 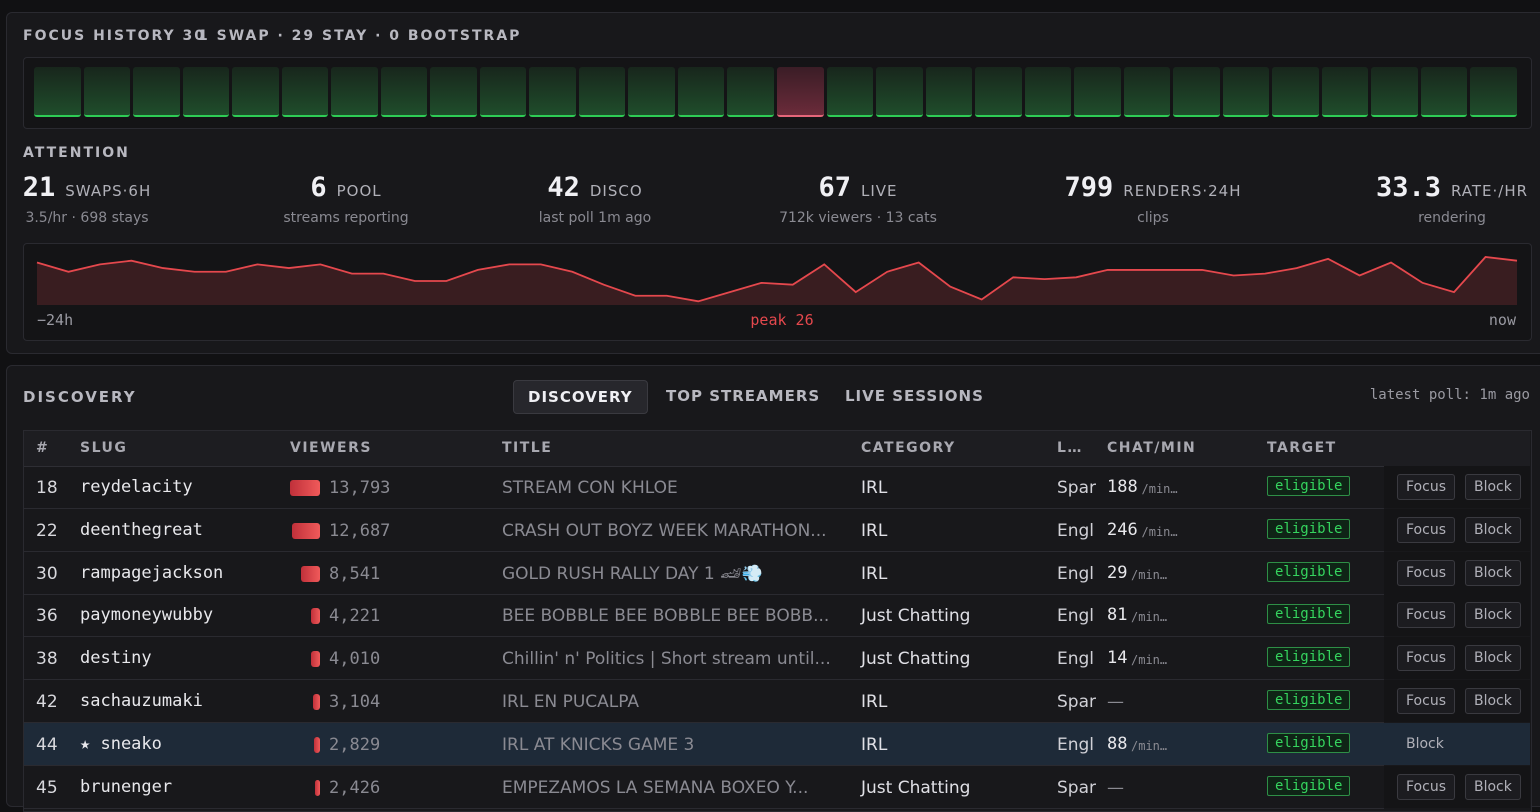 I want to click on viewers: 13,793, so click(x=360, y=488).